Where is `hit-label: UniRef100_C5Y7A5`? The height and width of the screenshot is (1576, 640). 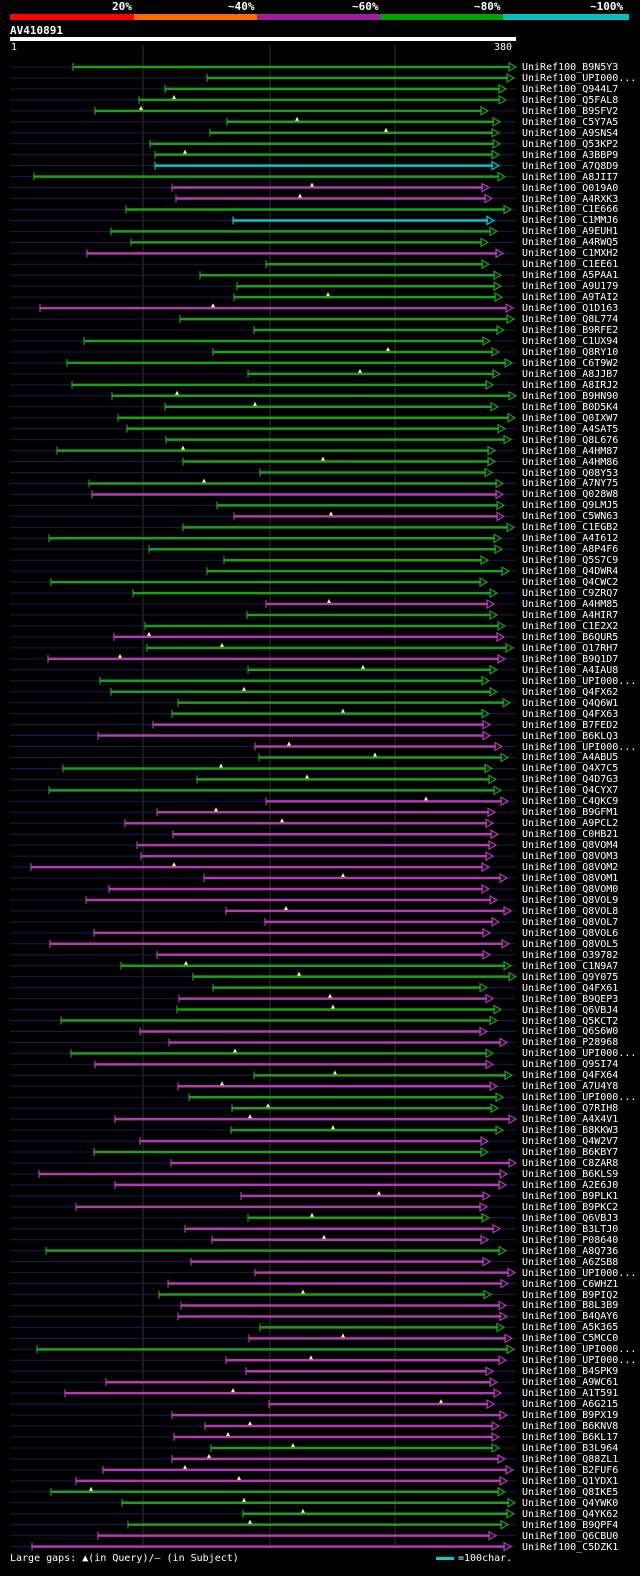
hit-label: UniRef100_C5Y7A5 is located at coordinates (570, 122).